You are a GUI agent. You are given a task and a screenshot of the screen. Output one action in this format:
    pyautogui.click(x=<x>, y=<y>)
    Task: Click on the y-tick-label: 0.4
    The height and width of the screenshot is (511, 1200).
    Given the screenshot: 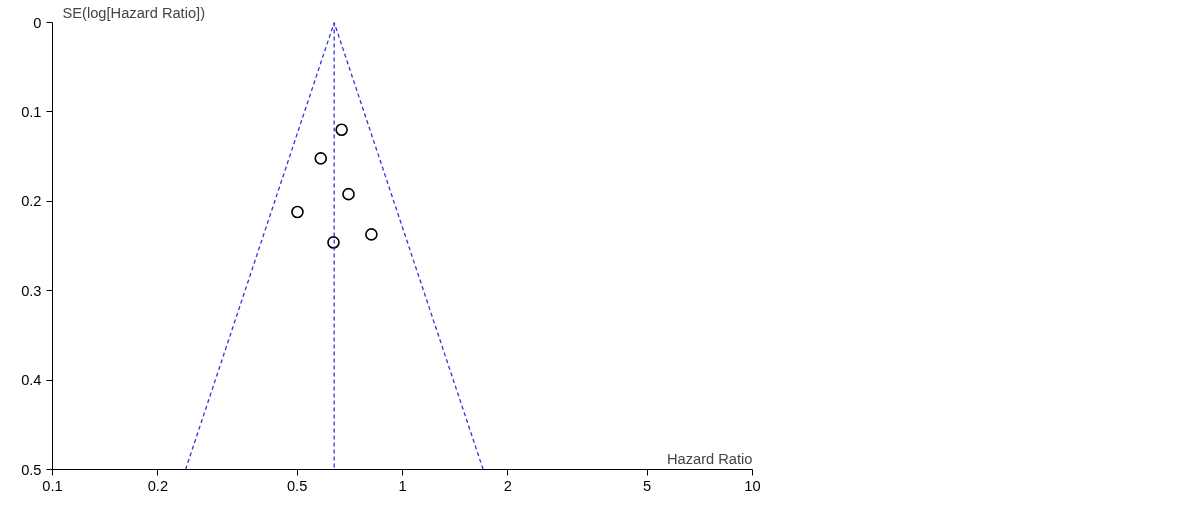 What is the action you would take?
    pyautogui.click(x=31, y=380)
    